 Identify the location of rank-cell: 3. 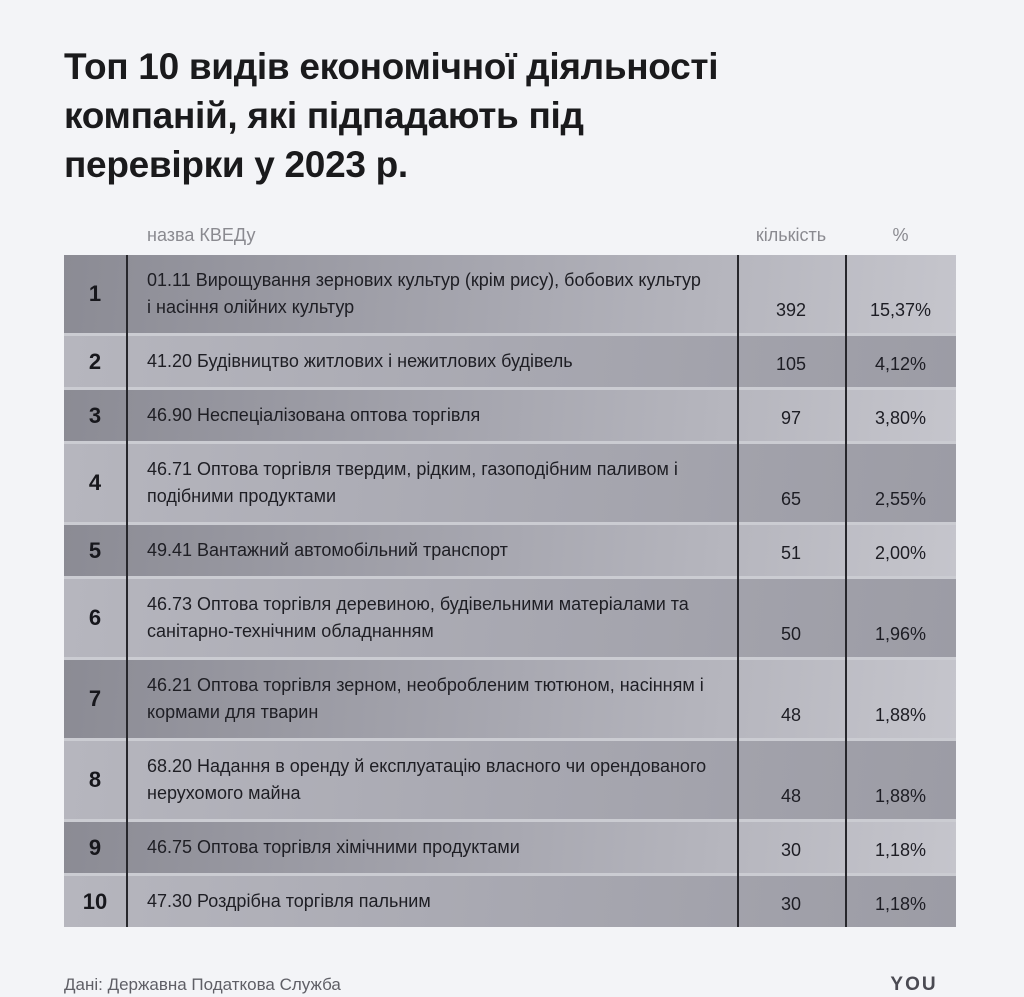
(95, 415).